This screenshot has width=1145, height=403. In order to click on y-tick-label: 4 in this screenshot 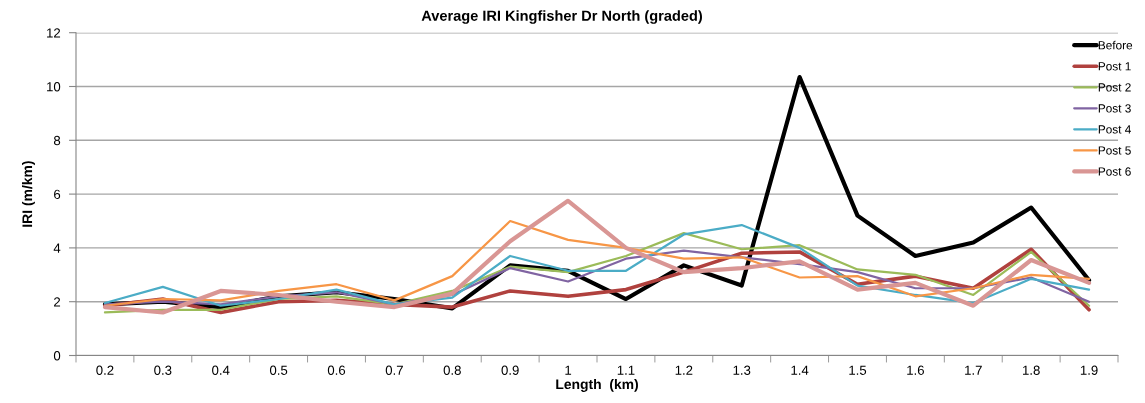, I will do `click(57, 248)`.